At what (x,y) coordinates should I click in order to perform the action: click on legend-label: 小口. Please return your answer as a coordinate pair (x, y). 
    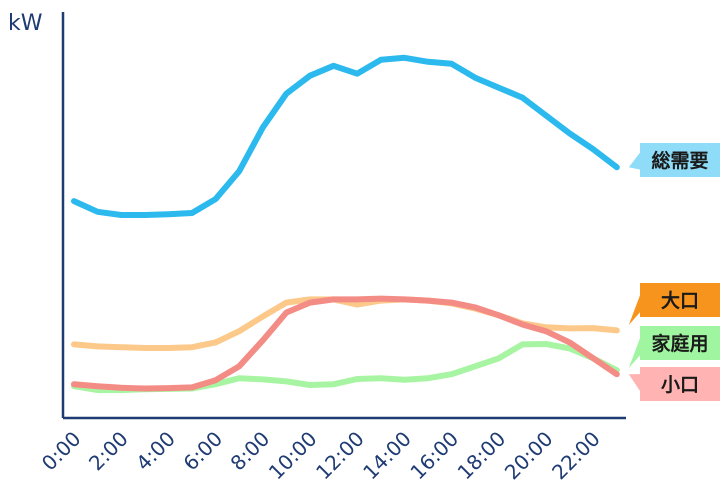
    Looking at the image, I should click on (680, 385).